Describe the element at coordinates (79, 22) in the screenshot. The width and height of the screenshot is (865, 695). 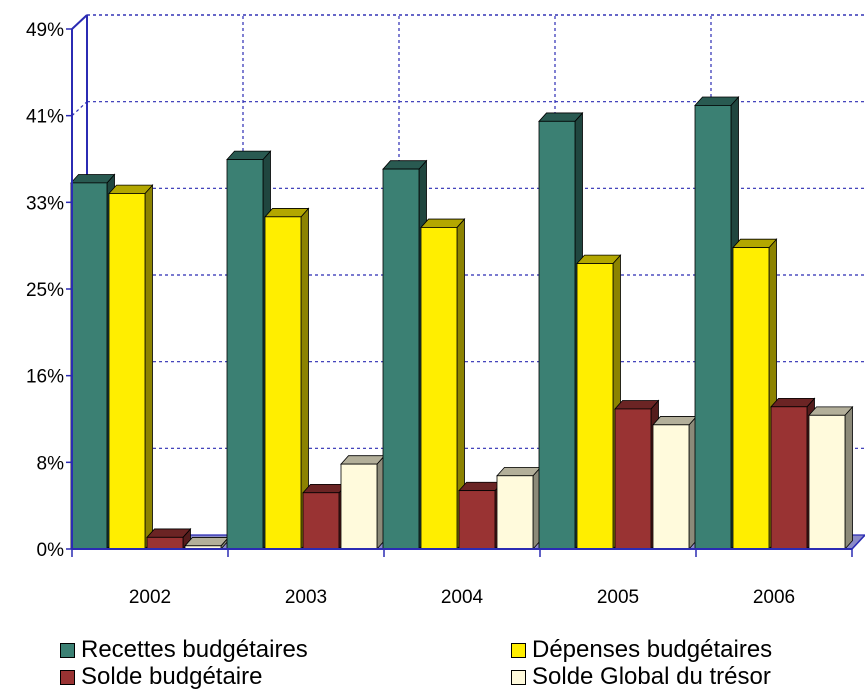
I see `y-axis-top` at that location.